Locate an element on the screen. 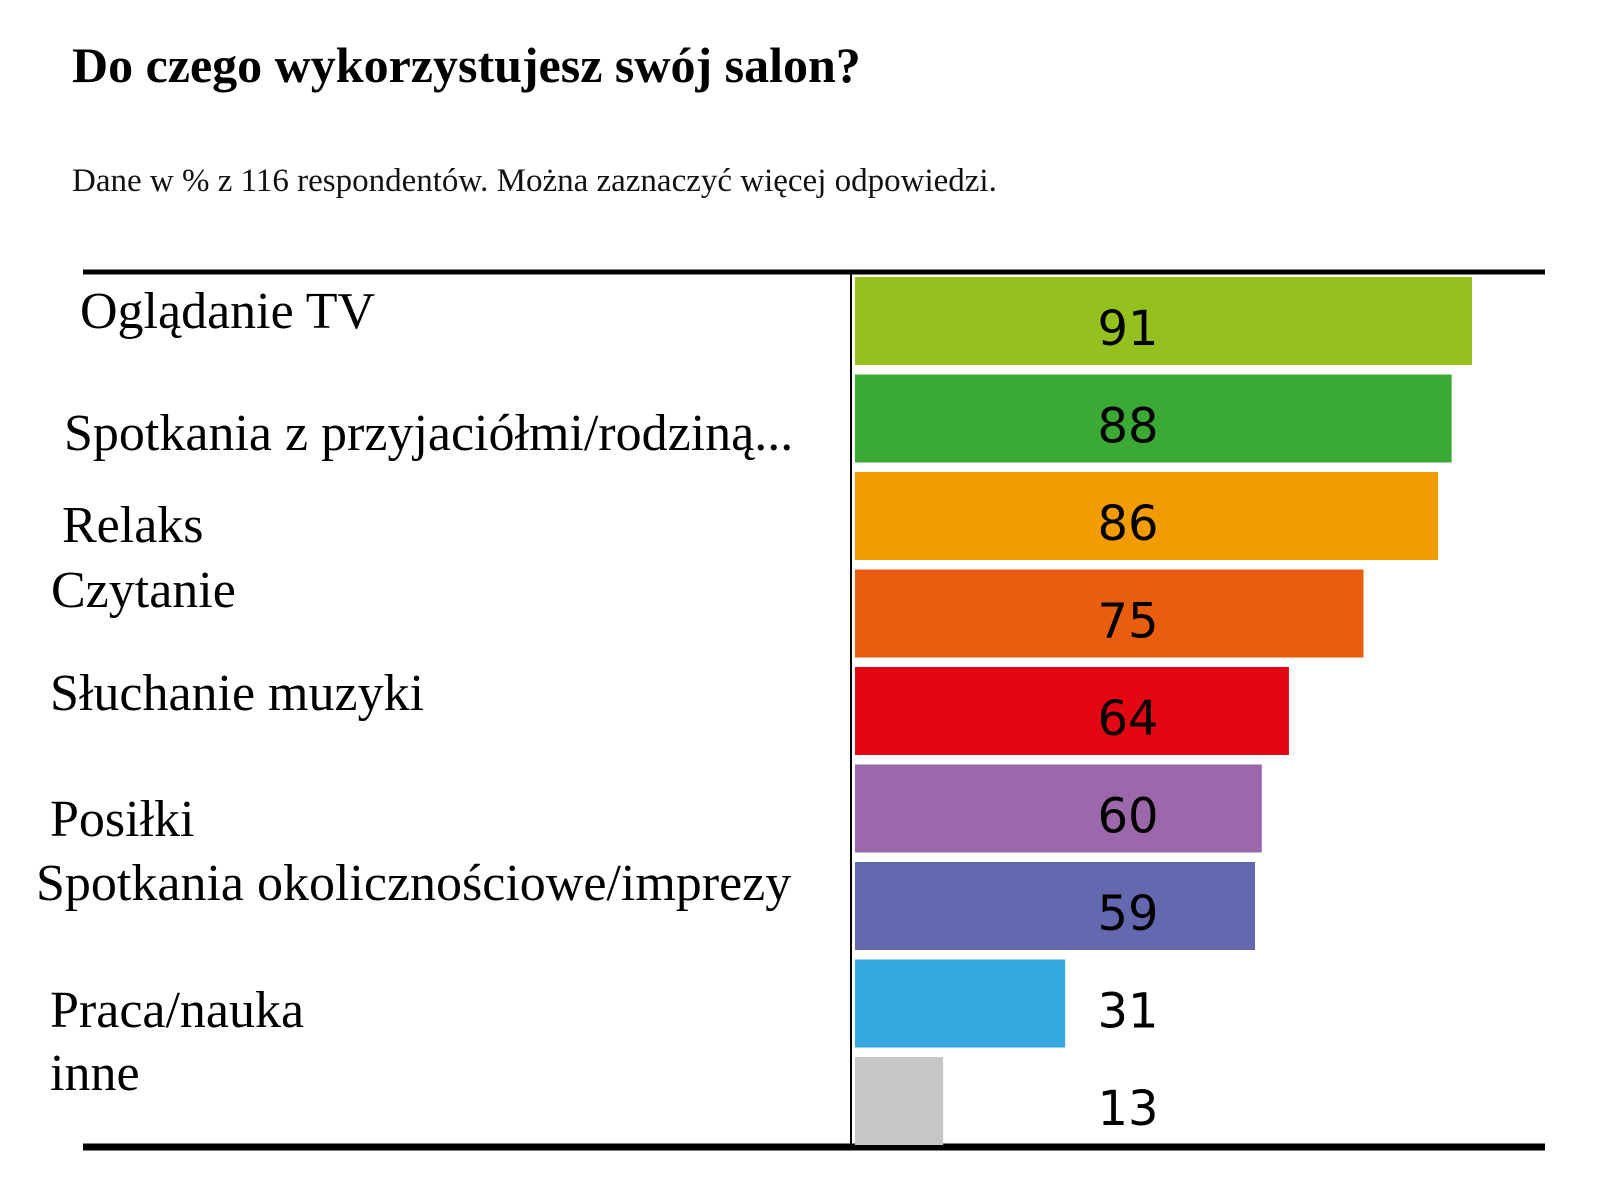 This screenshot has width=1600, height=1190. chart-title: Do czego wykorzystujesz swój salon? is located at coordinates (466, 65).